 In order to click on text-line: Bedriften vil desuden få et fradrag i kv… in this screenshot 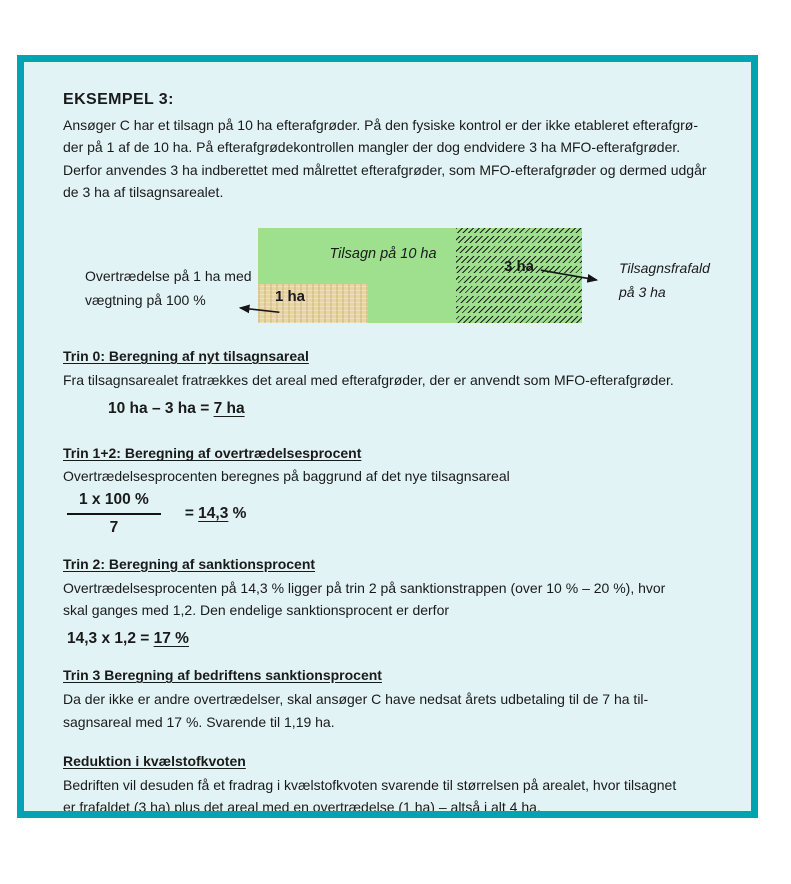, I will do `click(370, 784)`.